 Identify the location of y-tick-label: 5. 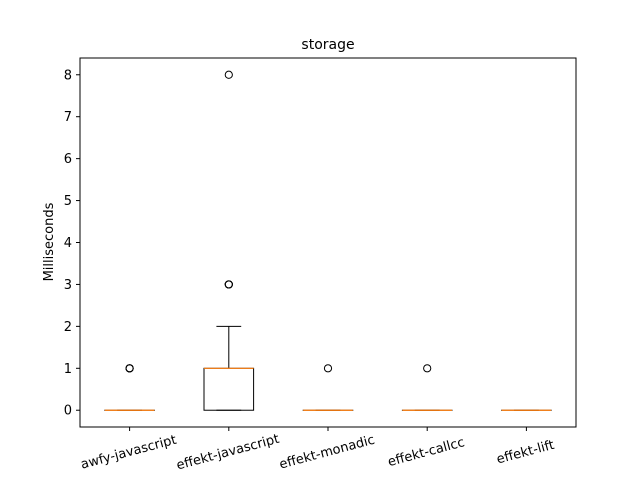
(68, 201).